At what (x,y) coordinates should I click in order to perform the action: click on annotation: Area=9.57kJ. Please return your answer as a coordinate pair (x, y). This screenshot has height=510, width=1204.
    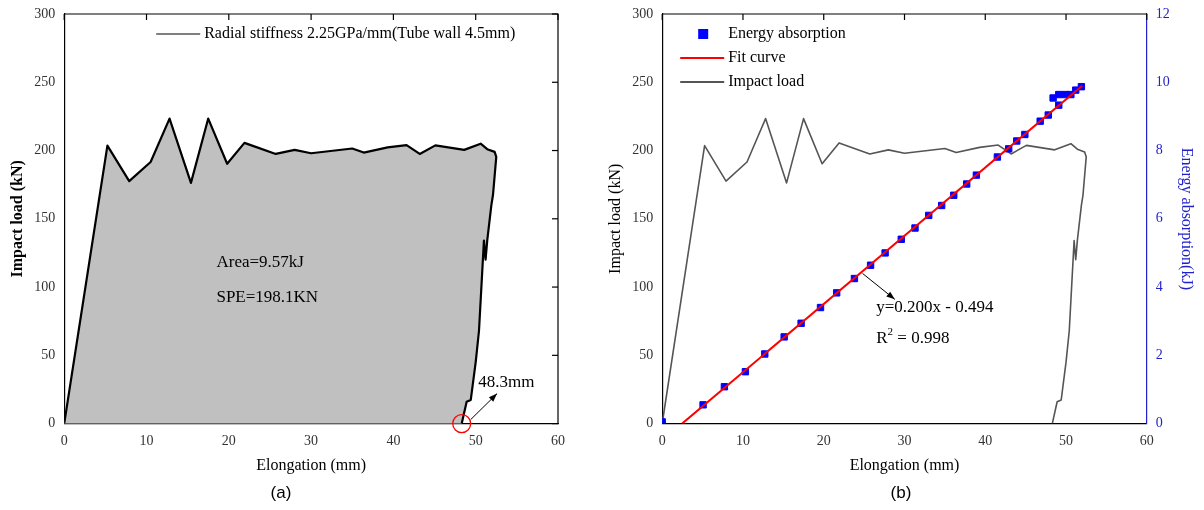
    Looking at the image, I should click on (260, 261).